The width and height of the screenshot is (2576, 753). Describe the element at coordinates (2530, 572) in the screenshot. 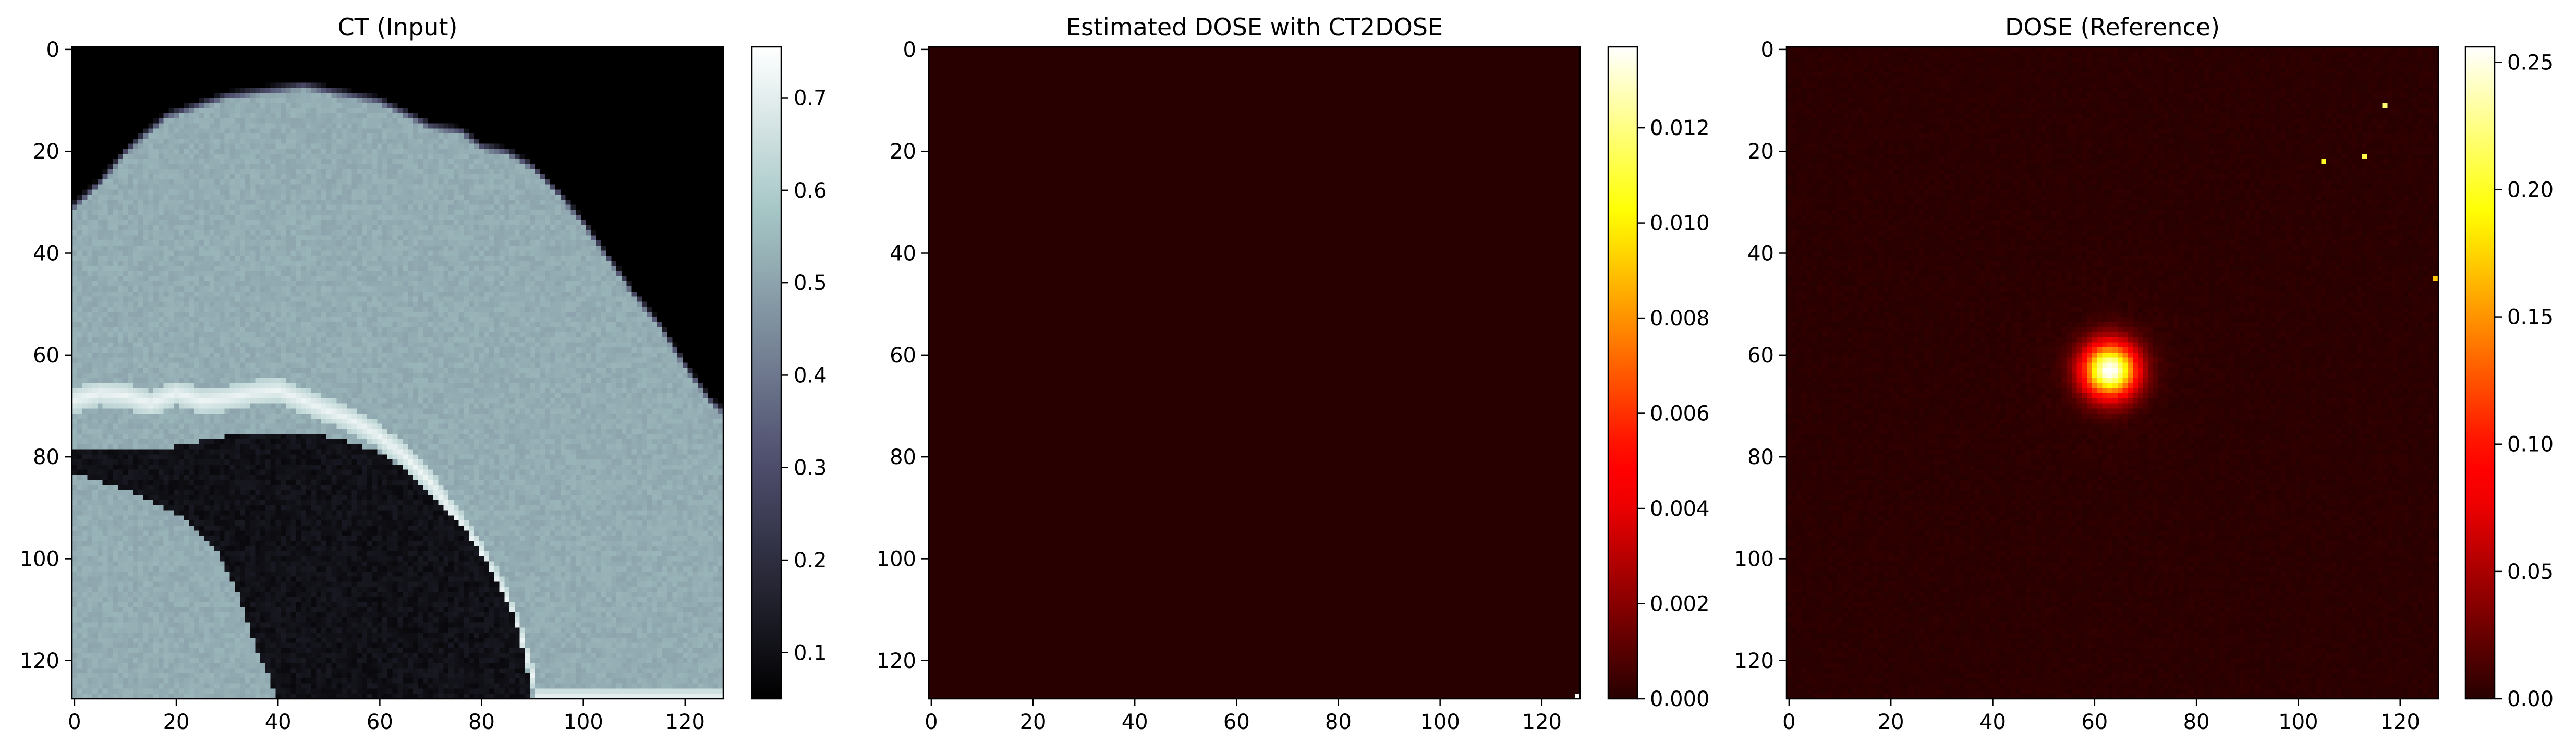

I see `colorbar-tick-label: 0.05` at that location.